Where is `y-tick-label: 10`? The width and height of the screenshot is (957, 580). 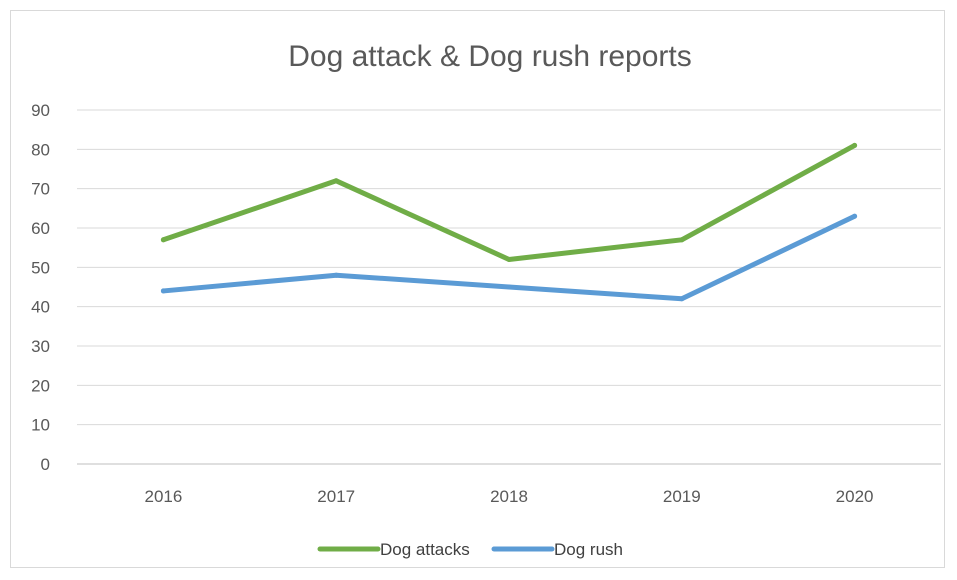 y-tick-label: 10 is located at coordinates (40, 425).